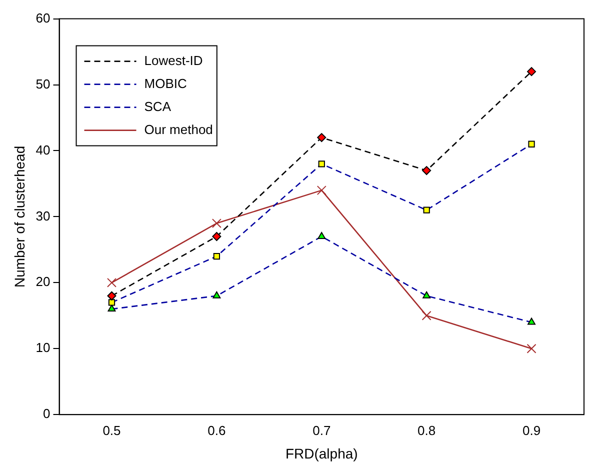 The height and width of the screenshot is (475, 604). I want to click on x-tick-label: 0.6, so click(217, 430).